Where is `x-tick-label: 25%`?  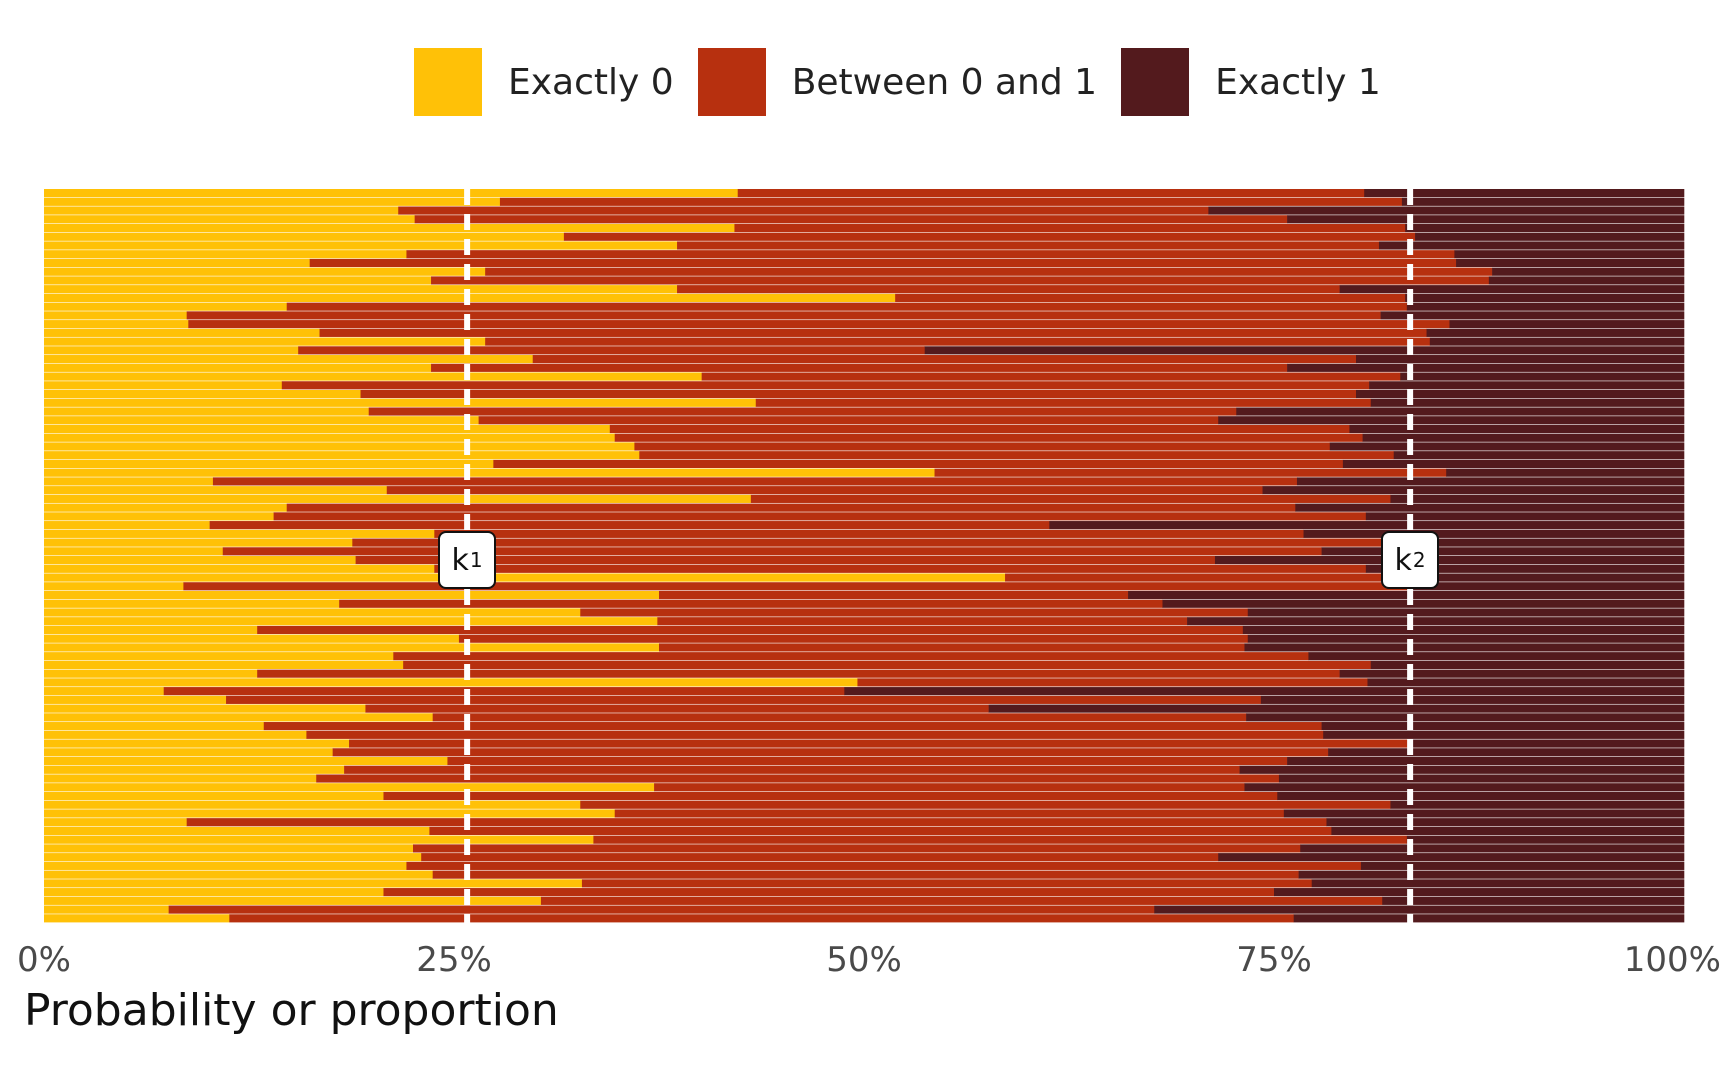
x-tick-label: 25% is located at coordinates (454, 960).